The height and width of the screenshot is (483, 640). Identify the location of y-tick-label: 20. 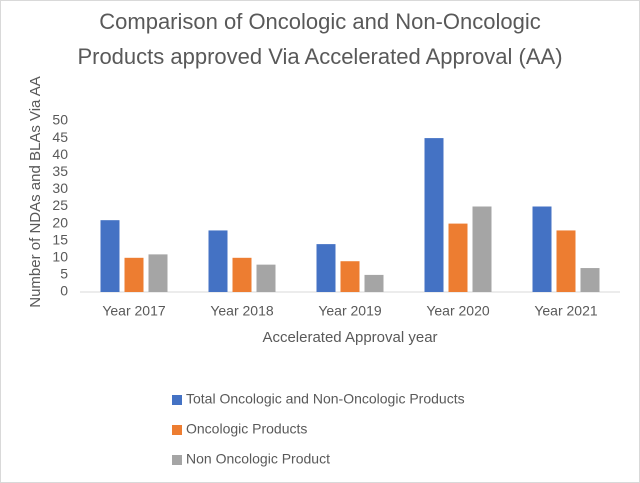
(60, 222).